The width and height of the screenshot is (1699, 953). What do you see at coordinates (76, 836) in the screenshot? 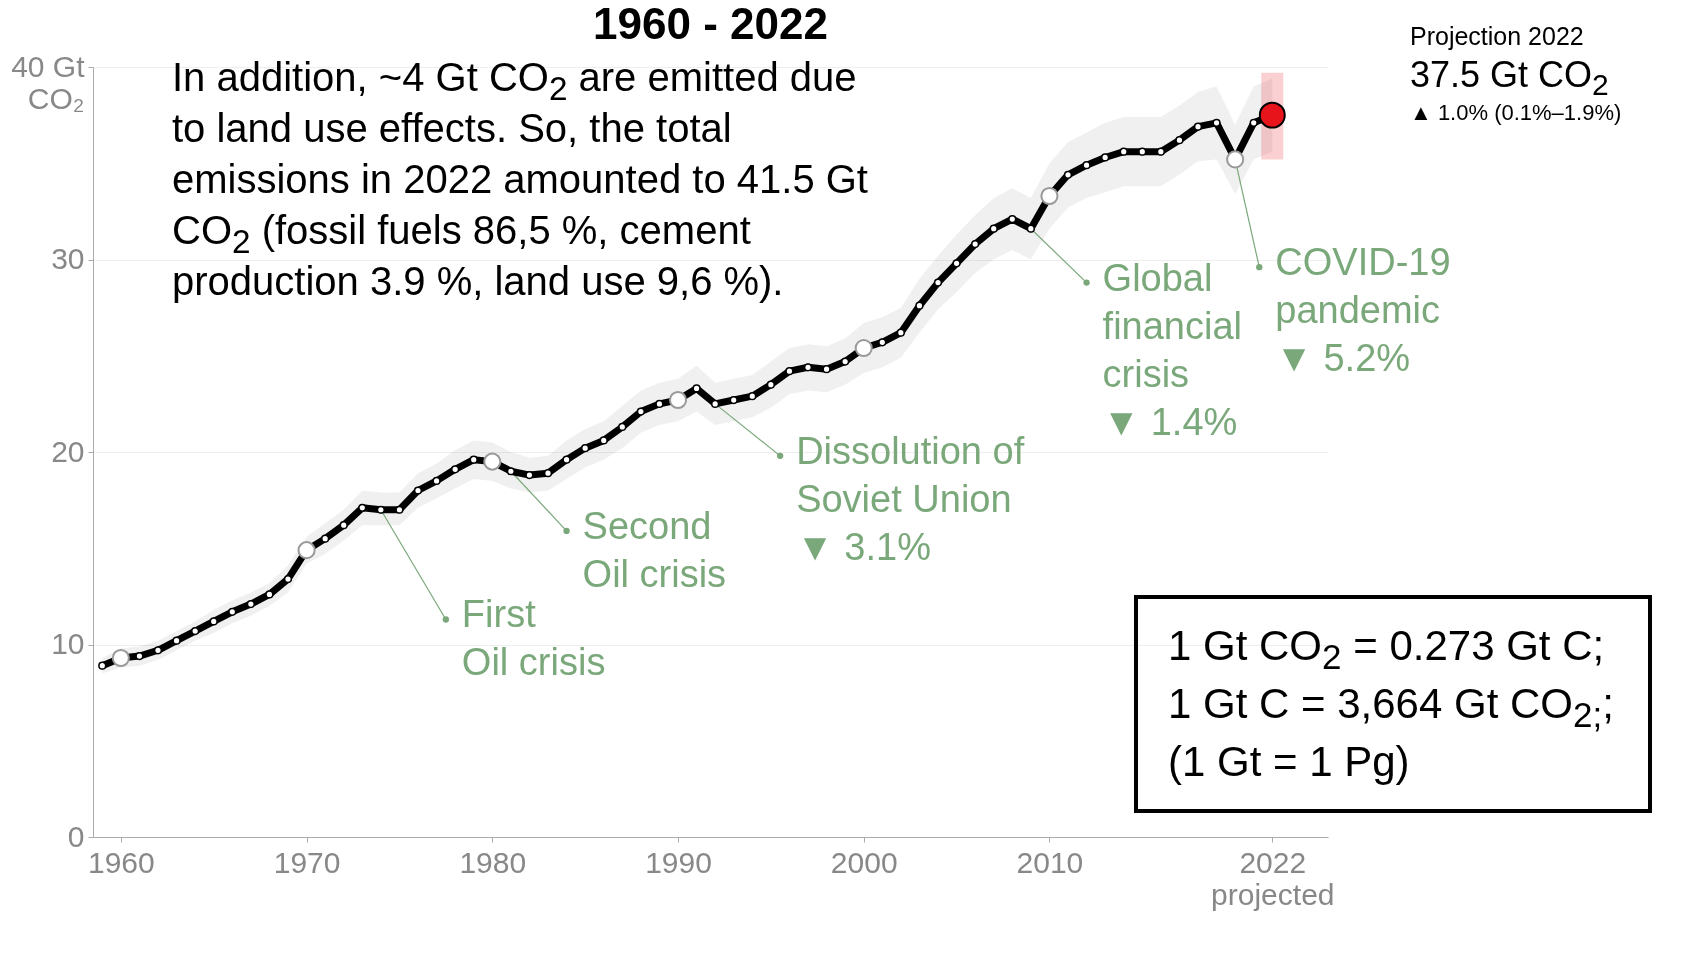
I see `y-tick-label: 0` at bounding box center [76, 836].